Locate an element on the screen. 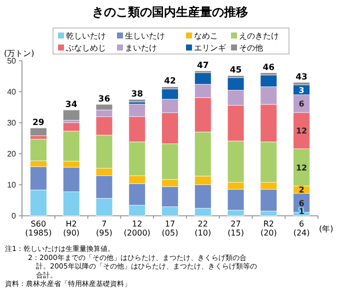 The height and width of the screenshot is (293, 340). y-tick-label: 0 is located at coordinates (14, 215).